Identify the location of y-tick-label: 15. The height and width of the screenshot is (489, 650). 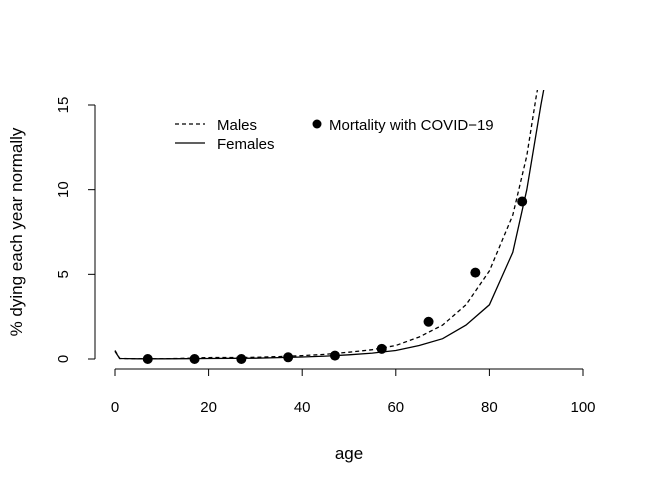
(63, 105).